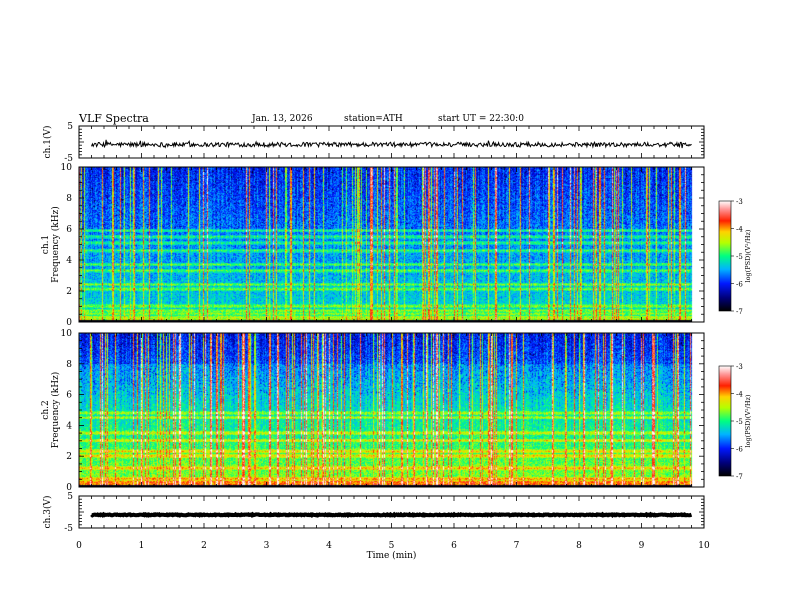 This screenshot has width=792, height=612. Describe the element at coordinates (392, 555) in the screenshot. I see `x-axis-label: Time (min)` at that location.